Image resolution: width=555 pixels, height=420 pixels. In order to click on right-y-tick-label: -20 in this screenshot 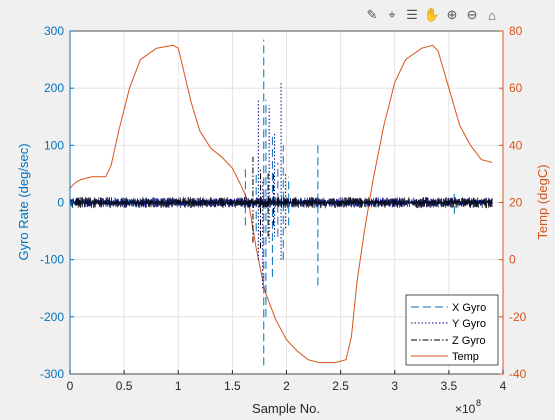, I will do `click(518, 317)`.